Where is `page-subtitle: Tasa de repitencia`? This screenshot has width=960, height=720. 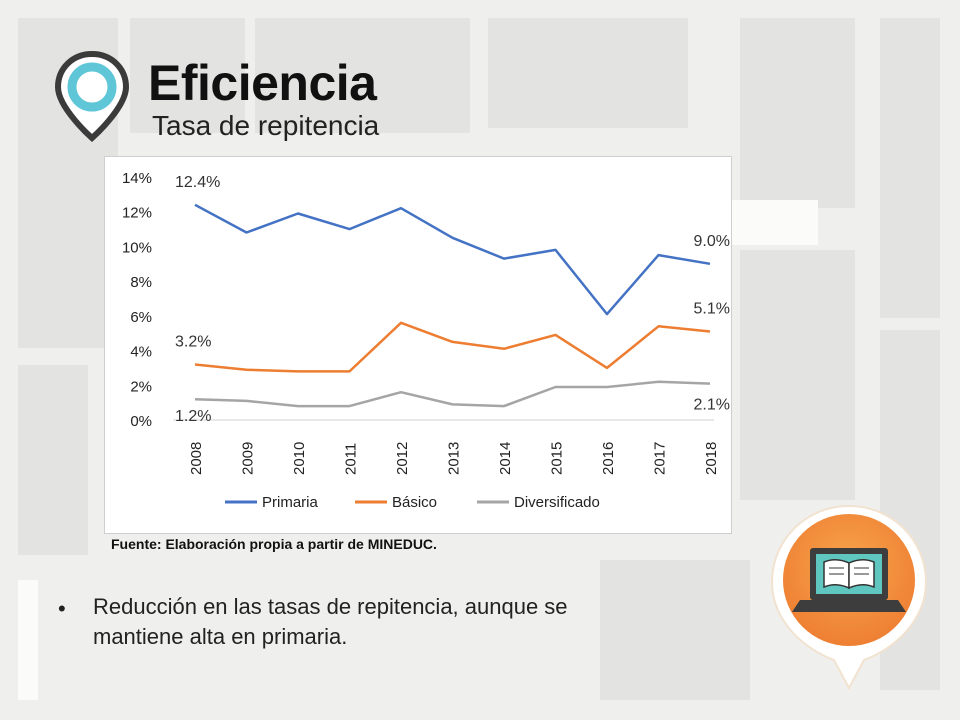 page-subtitle: Tasa de repitencia is located at coordinates (266, 125).